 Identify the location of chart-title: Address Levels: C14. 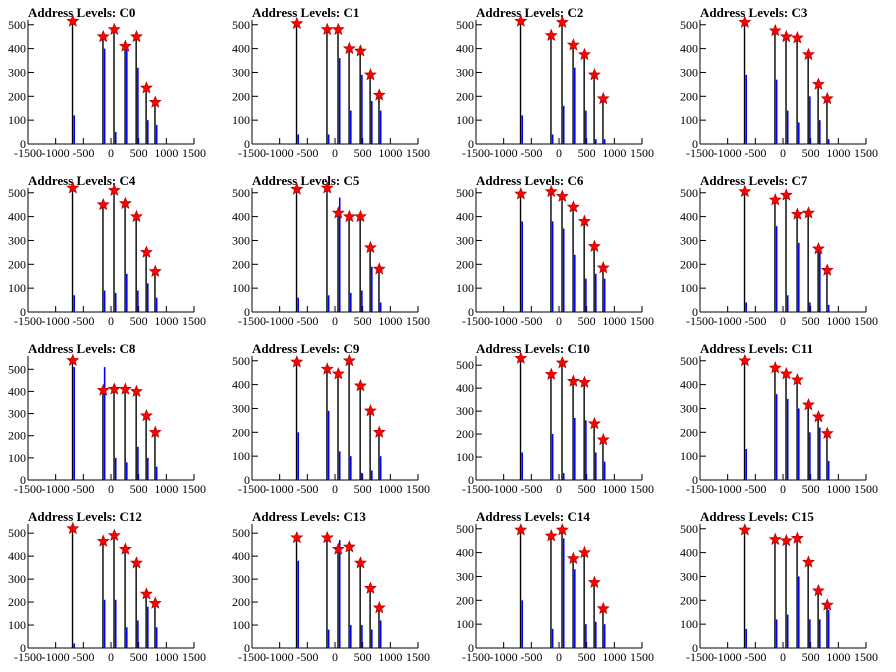
(533, 516).